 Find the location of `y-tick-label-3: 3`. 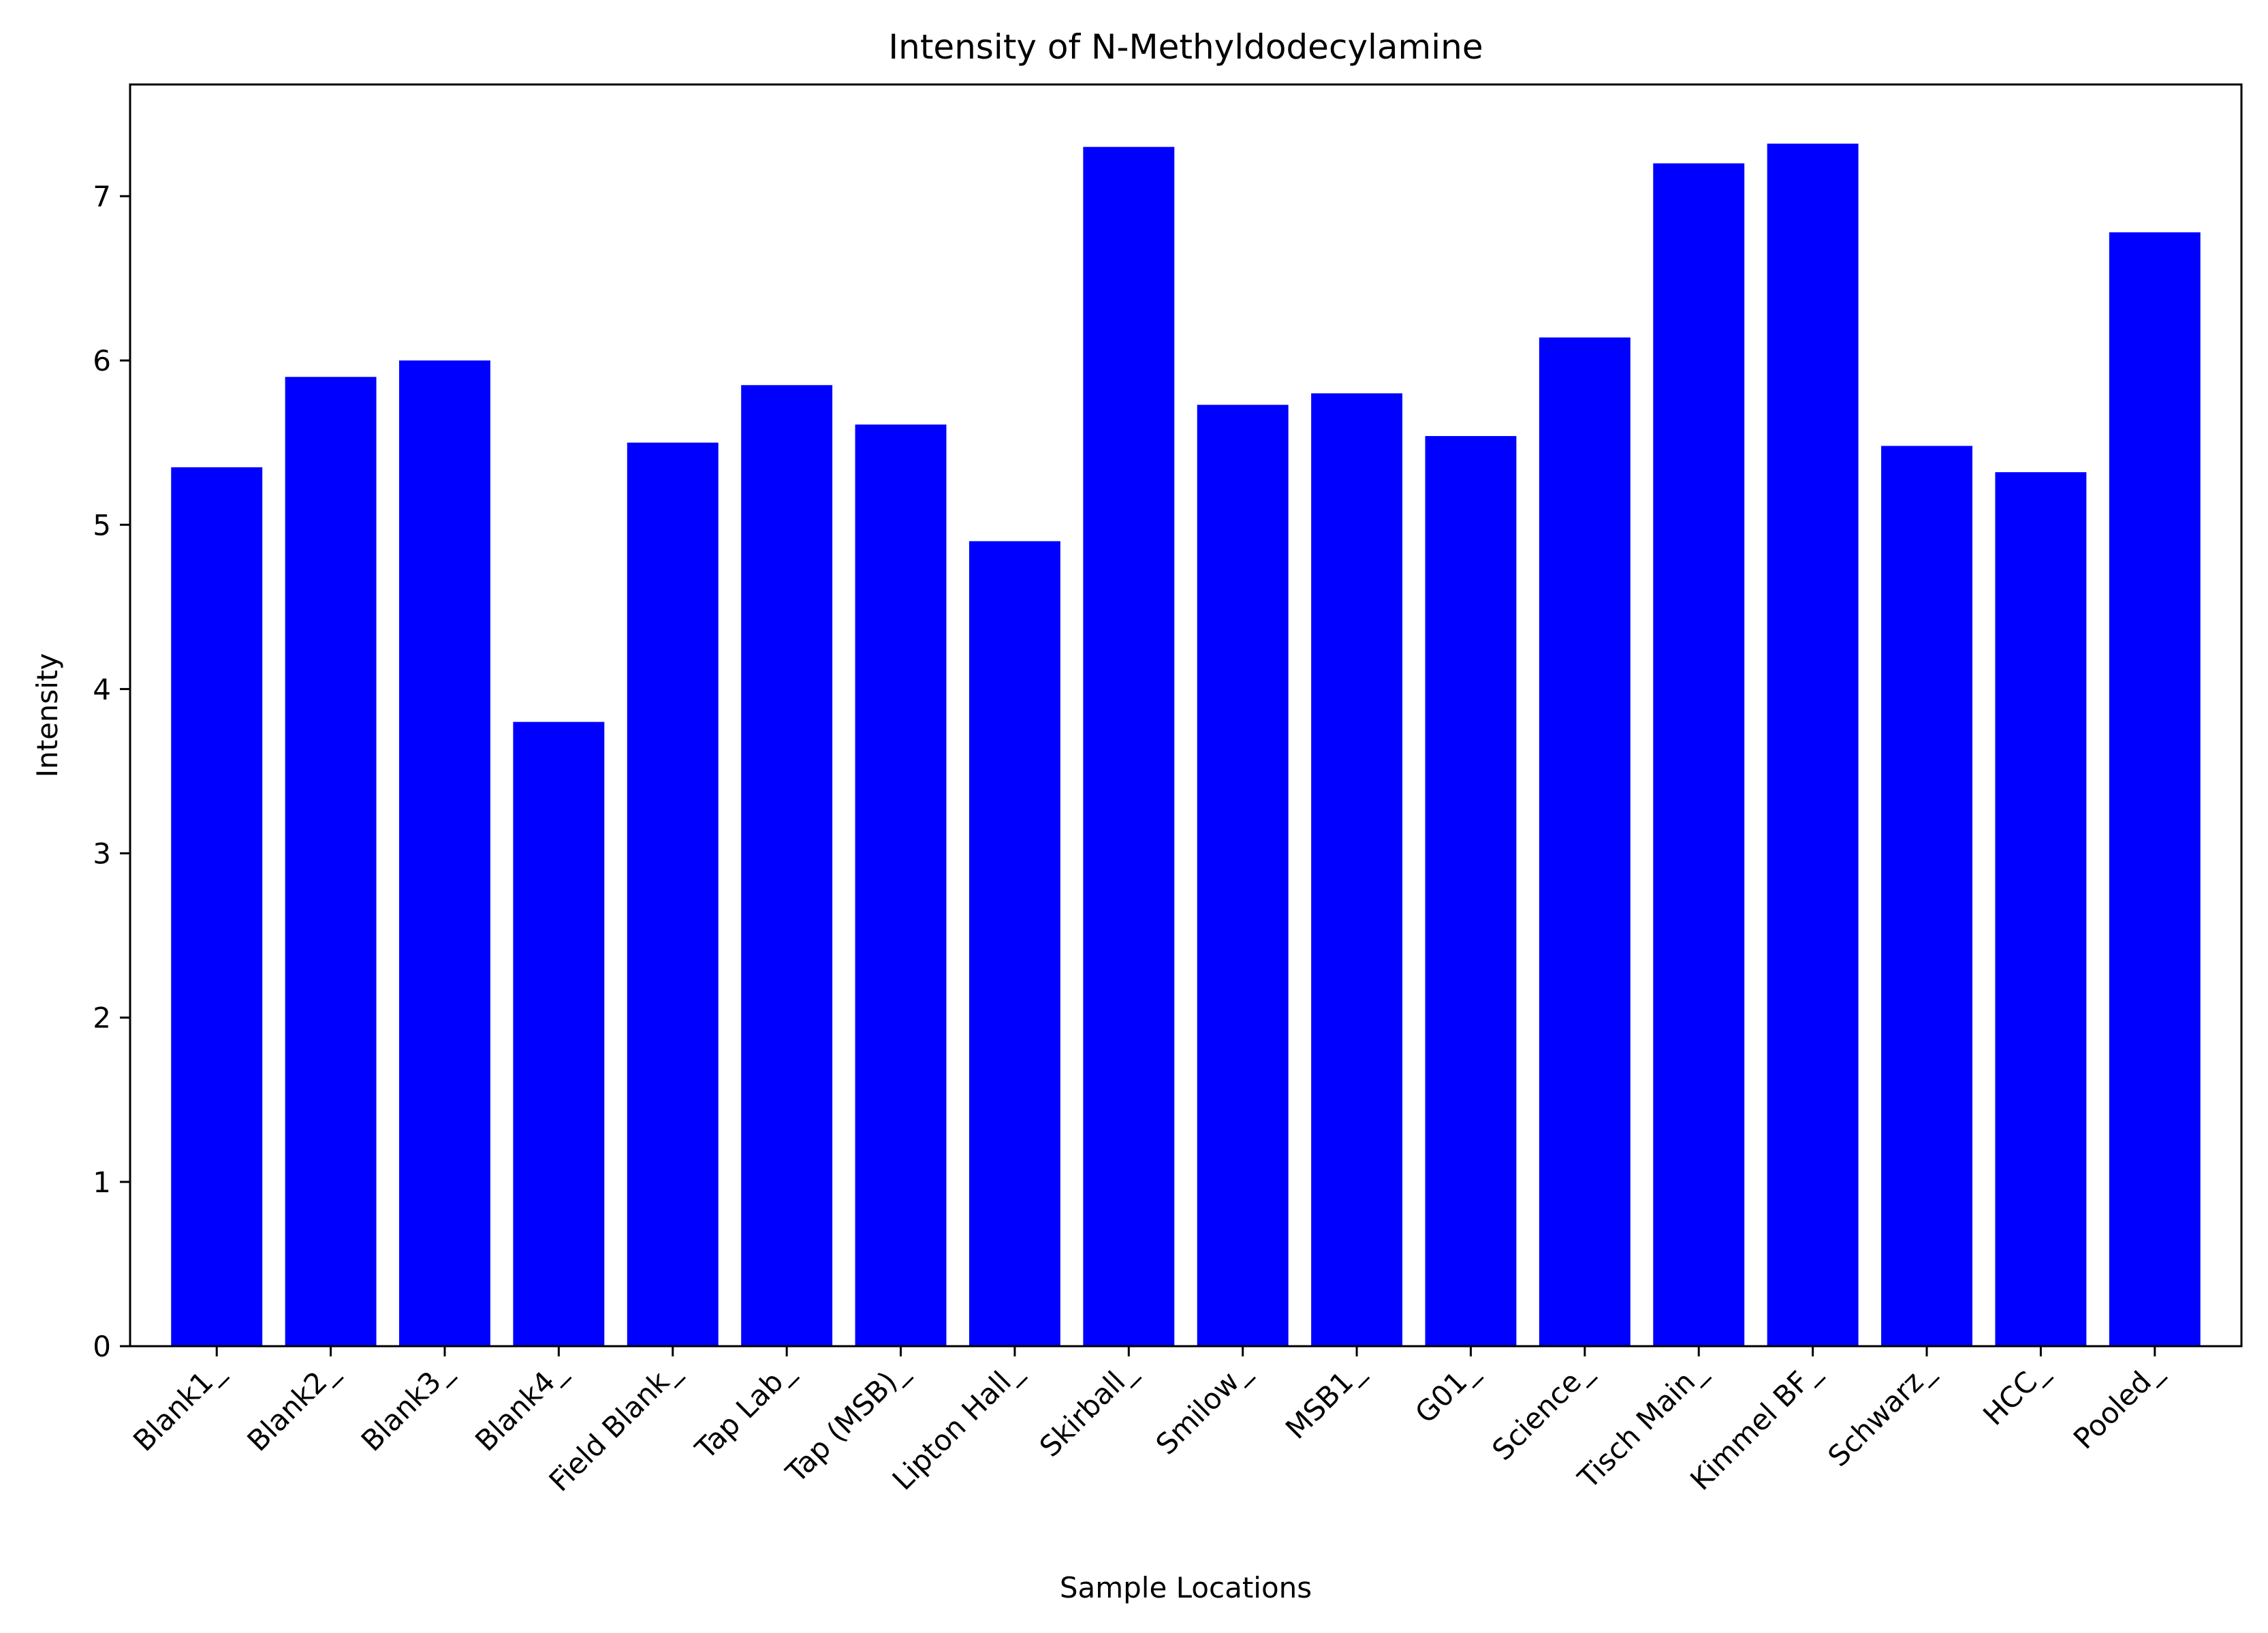

y-tick-label-3: 3 is located at coordinates (102, 854).